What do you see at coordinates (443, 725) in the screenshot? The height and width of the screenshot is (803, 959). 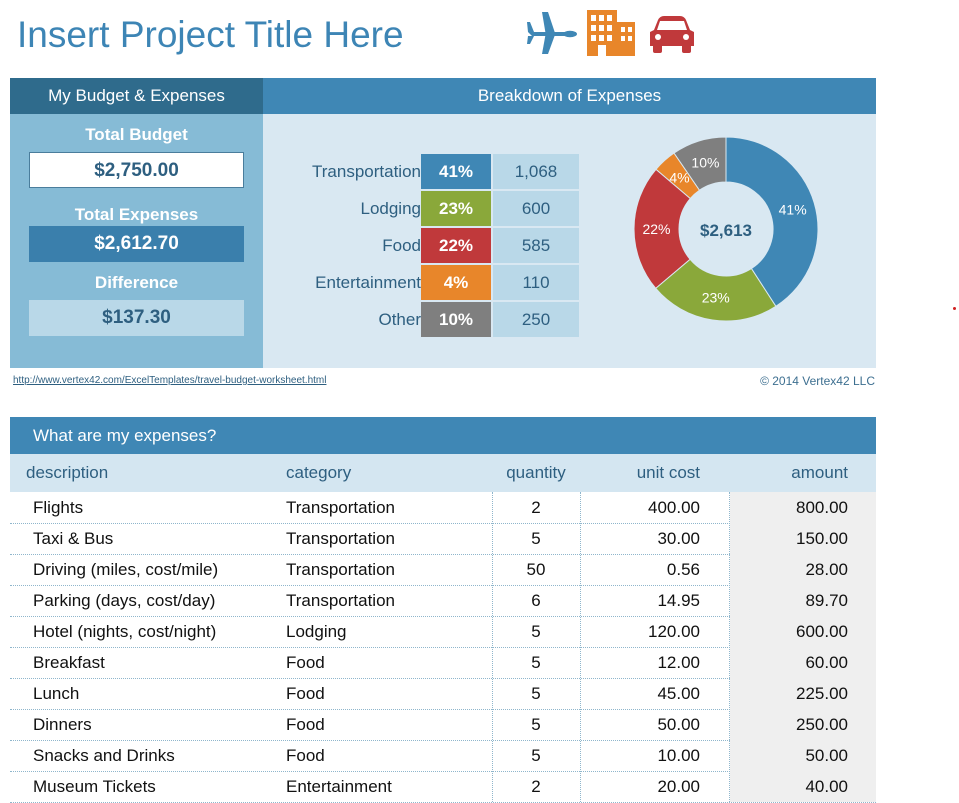 I see `table-row: Dinners Food 5 50.00 250.00` at bounding box center [443, 725].